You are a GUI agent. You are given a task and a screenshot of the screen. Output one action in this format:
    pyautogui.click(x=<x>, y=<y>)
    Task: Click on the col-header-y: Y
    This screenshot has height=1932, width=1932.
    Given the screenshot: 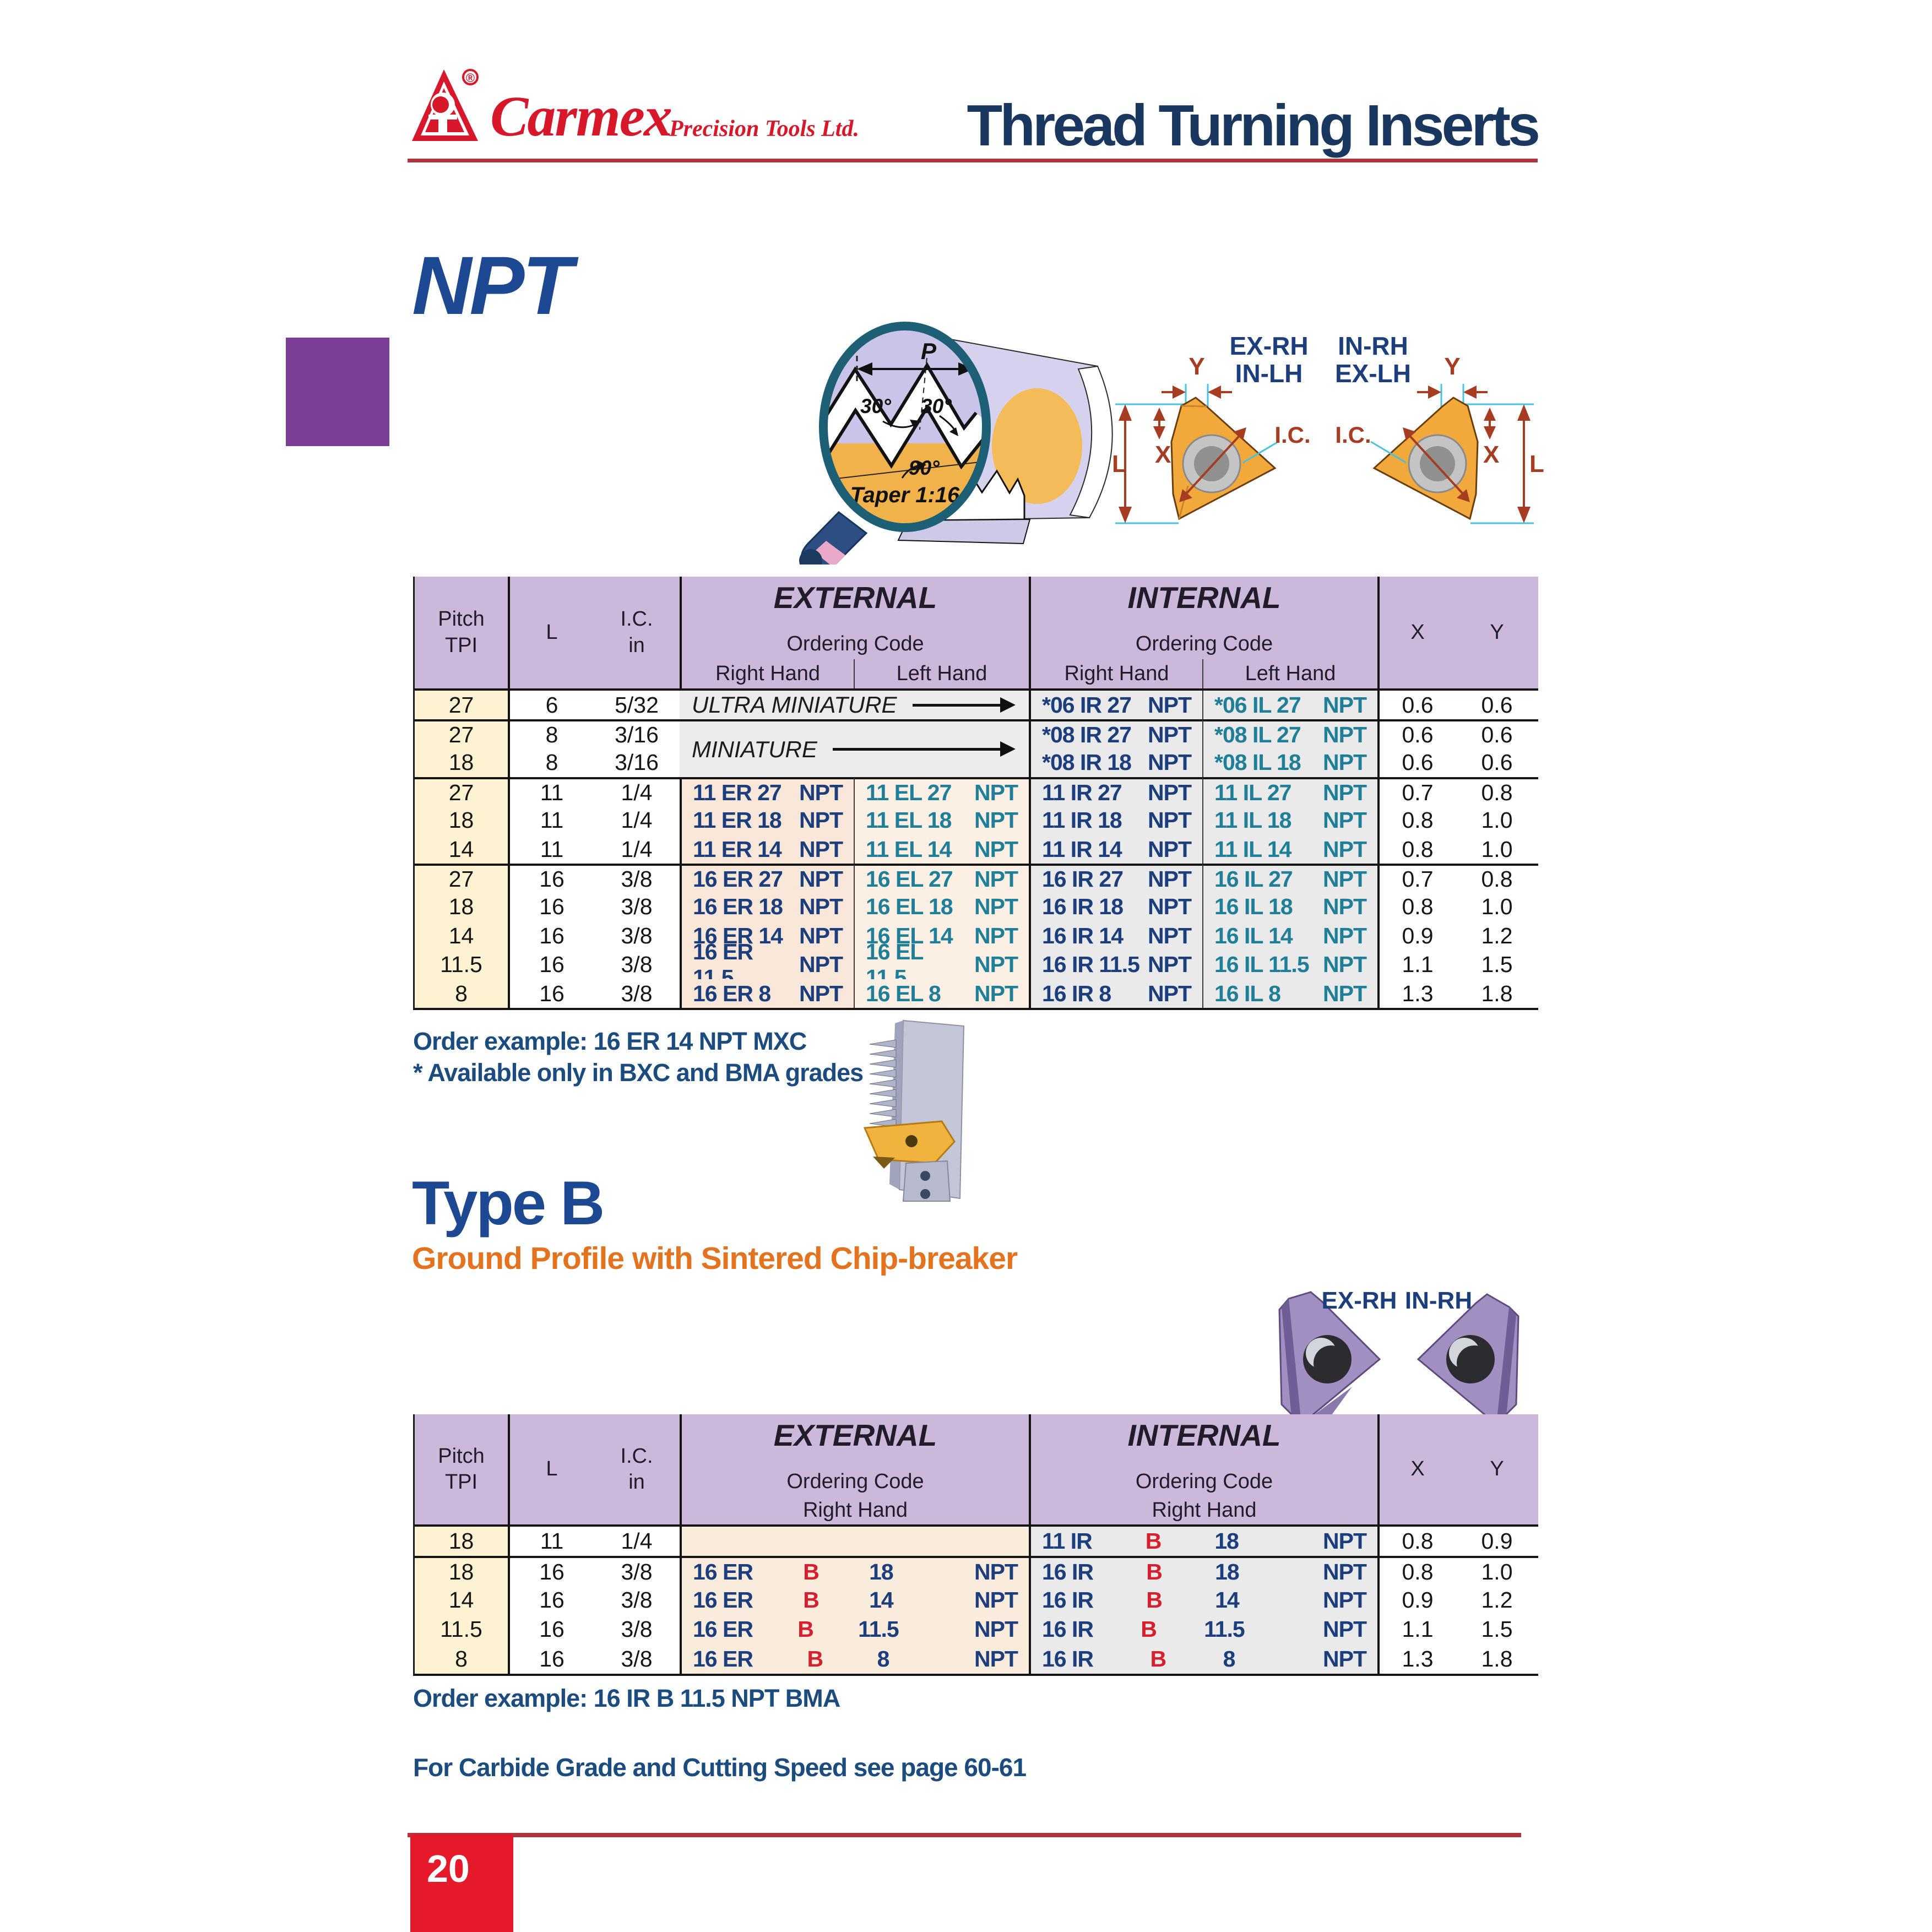 What is the action you would take?
    pyautogui.click(x=1497, y=1469)
    